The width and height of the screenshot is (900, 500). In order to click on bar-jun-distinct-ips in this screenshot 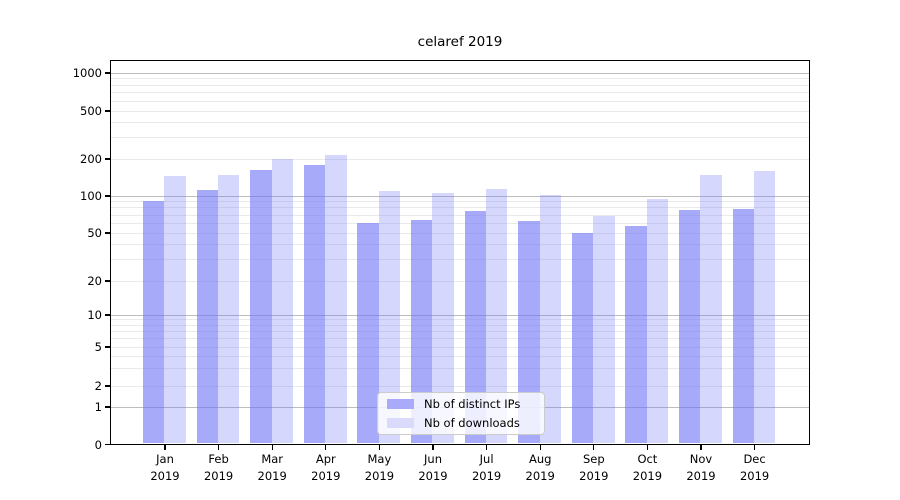, I will do `click(422, 331)`.